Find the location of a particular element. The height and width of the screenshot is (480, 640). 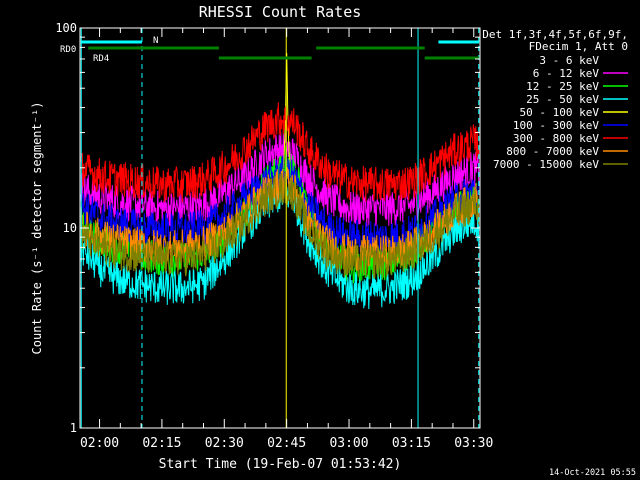

legend-label-3-6-kev: 3 - 6 keV is located at coordinates (569, 60).